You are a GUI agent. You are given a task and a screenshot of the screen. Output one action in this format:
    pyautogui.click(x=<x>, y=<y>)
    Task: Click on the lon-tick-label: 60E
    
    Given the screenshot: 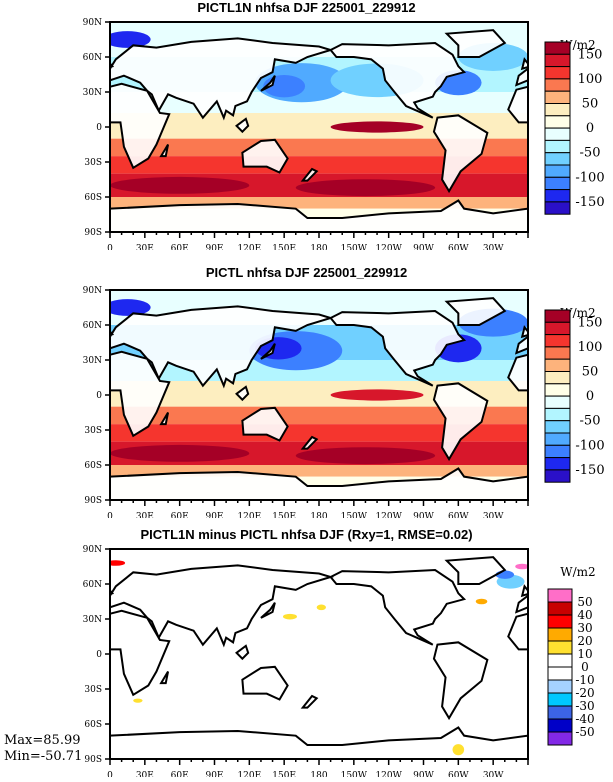 What is the action you would take?
    pyautogui.click(x=180, y=247)
    